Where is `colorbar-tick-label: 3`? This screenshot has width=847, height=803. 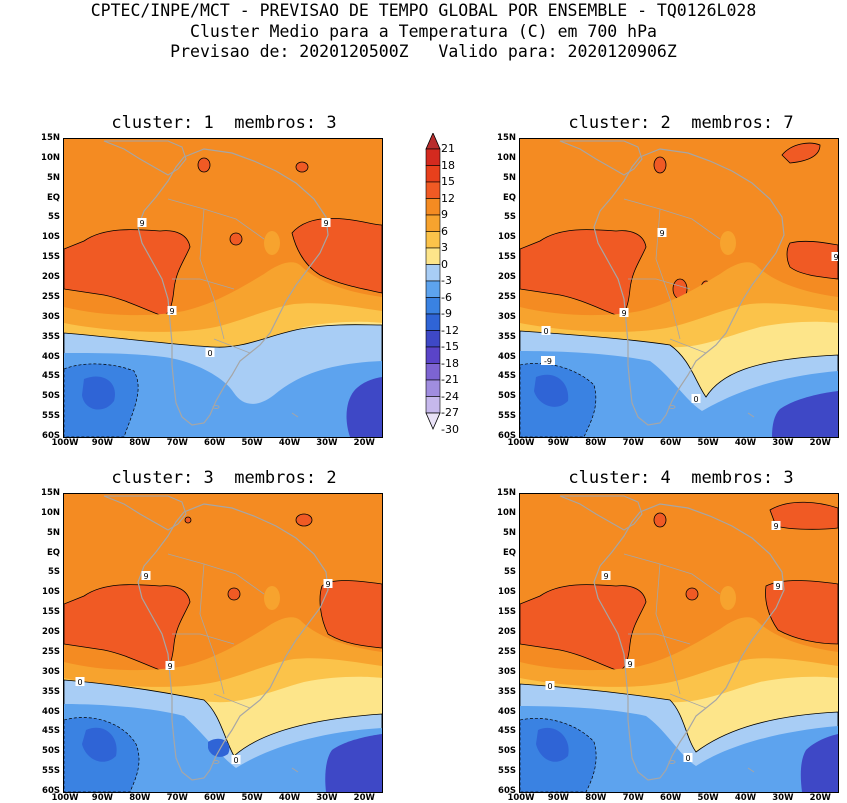 colorbar-tick-label: 3 is located at coordinates (444, 247).